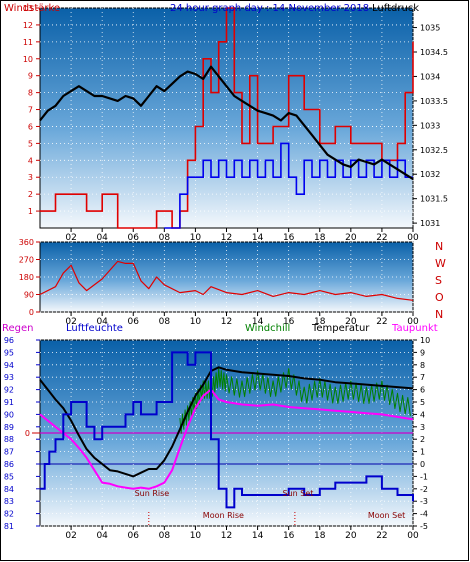 The image size is (470, 562). Describe the element at coordinates (26, 277) in the screenshot. I see `panel-2-ytick-left-label: 180` at that location.